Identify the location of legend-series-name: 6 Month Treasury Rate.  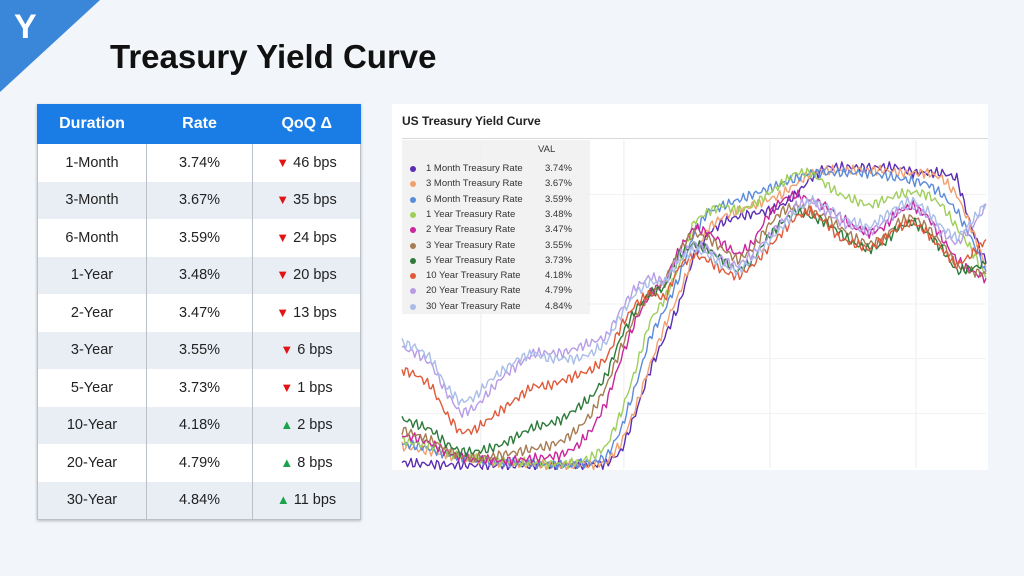
(474, 199).